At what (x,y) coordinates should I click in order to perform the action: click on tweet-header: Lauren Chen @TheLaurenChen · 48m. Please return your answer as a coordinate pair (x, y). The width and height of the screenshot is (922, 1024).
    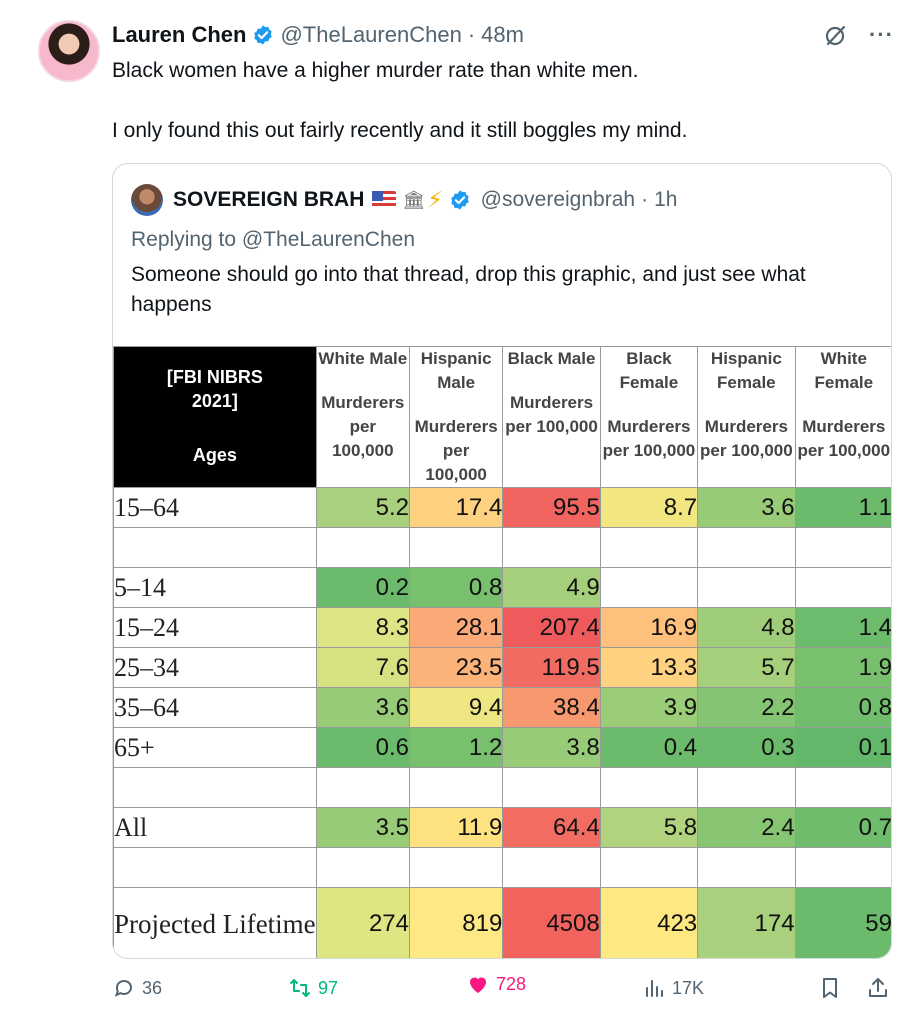
    Looking at the image, I should click on (318, 35).